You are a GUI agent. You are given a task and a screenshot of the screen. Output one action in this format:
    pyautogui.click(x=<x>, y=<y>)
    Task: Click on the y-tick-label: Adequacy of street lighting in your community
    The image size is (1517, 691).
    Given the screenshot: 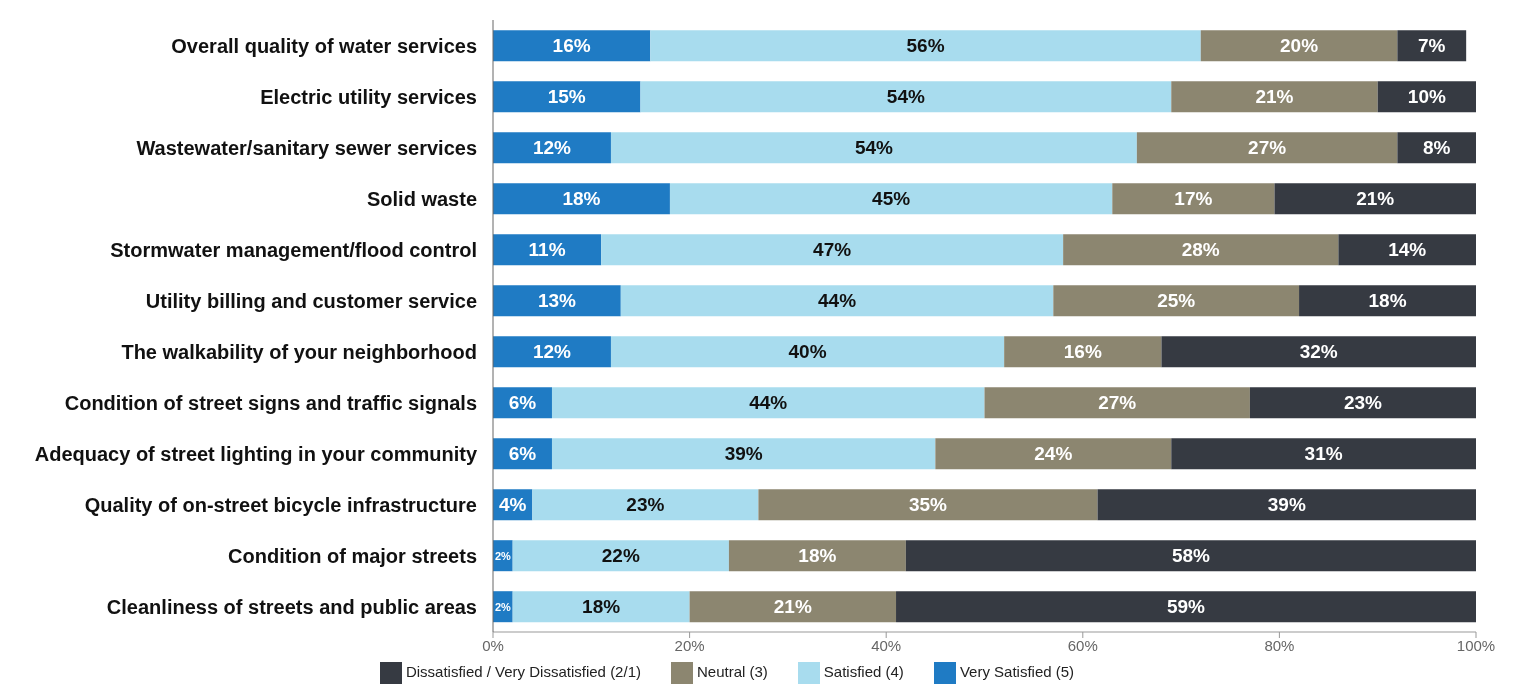 What is the action you would take?
    pyautogui.click(x=256, y=453)
    